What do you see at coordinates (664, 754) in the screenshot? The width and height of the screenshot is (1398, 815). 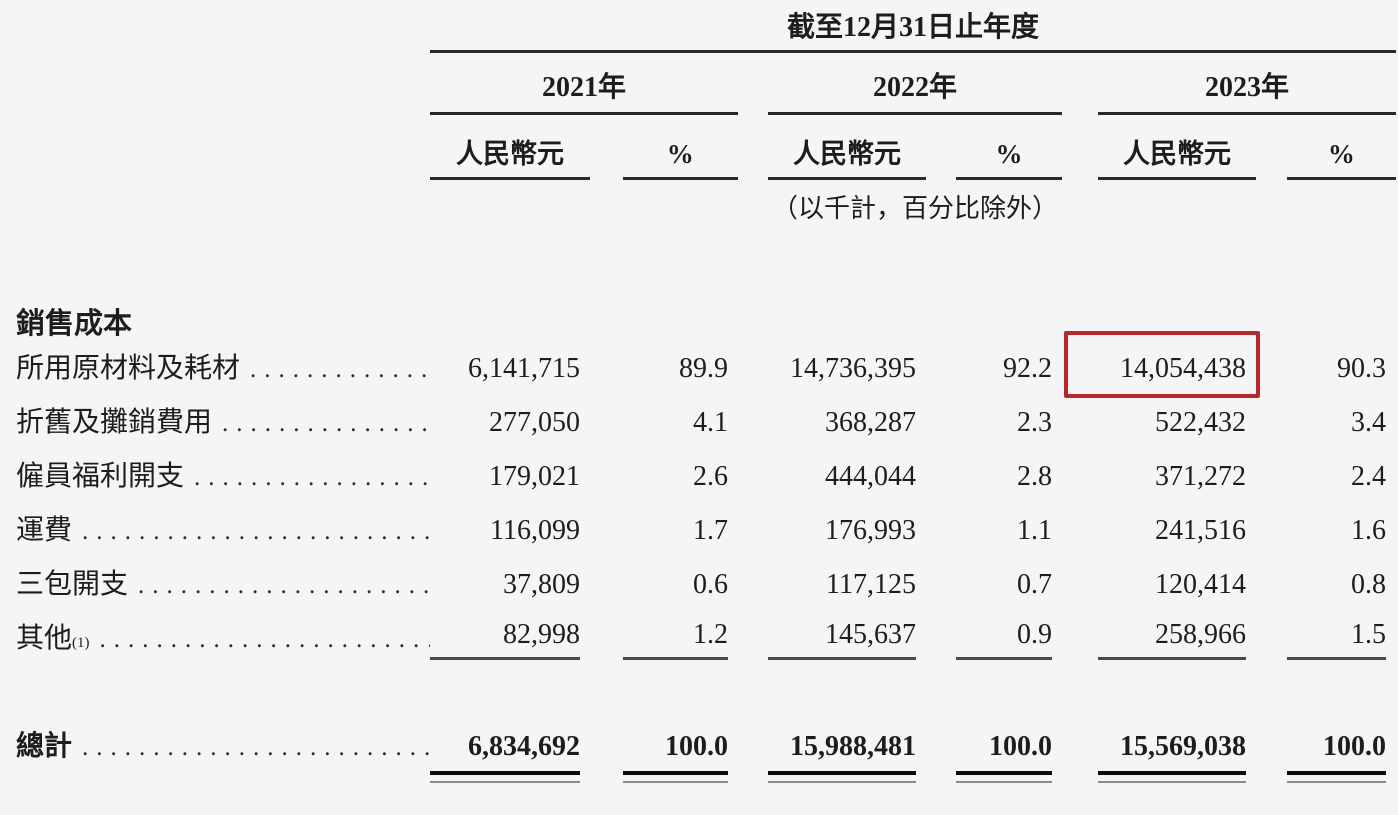 I see `total-2021-pct: 100.0` at bounding box center [664, 754].